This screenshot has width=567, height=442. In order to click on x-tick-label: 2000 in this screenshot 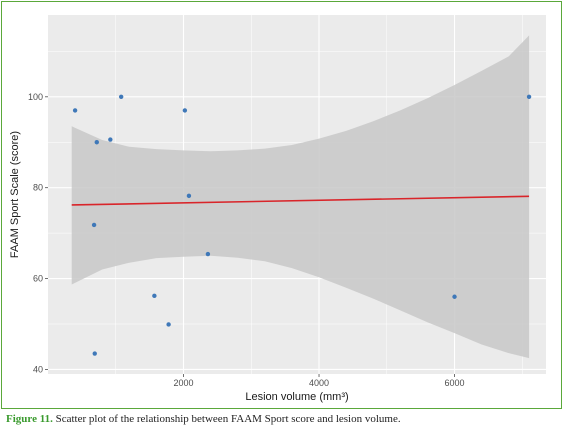, I will do `click(183, 383)`.